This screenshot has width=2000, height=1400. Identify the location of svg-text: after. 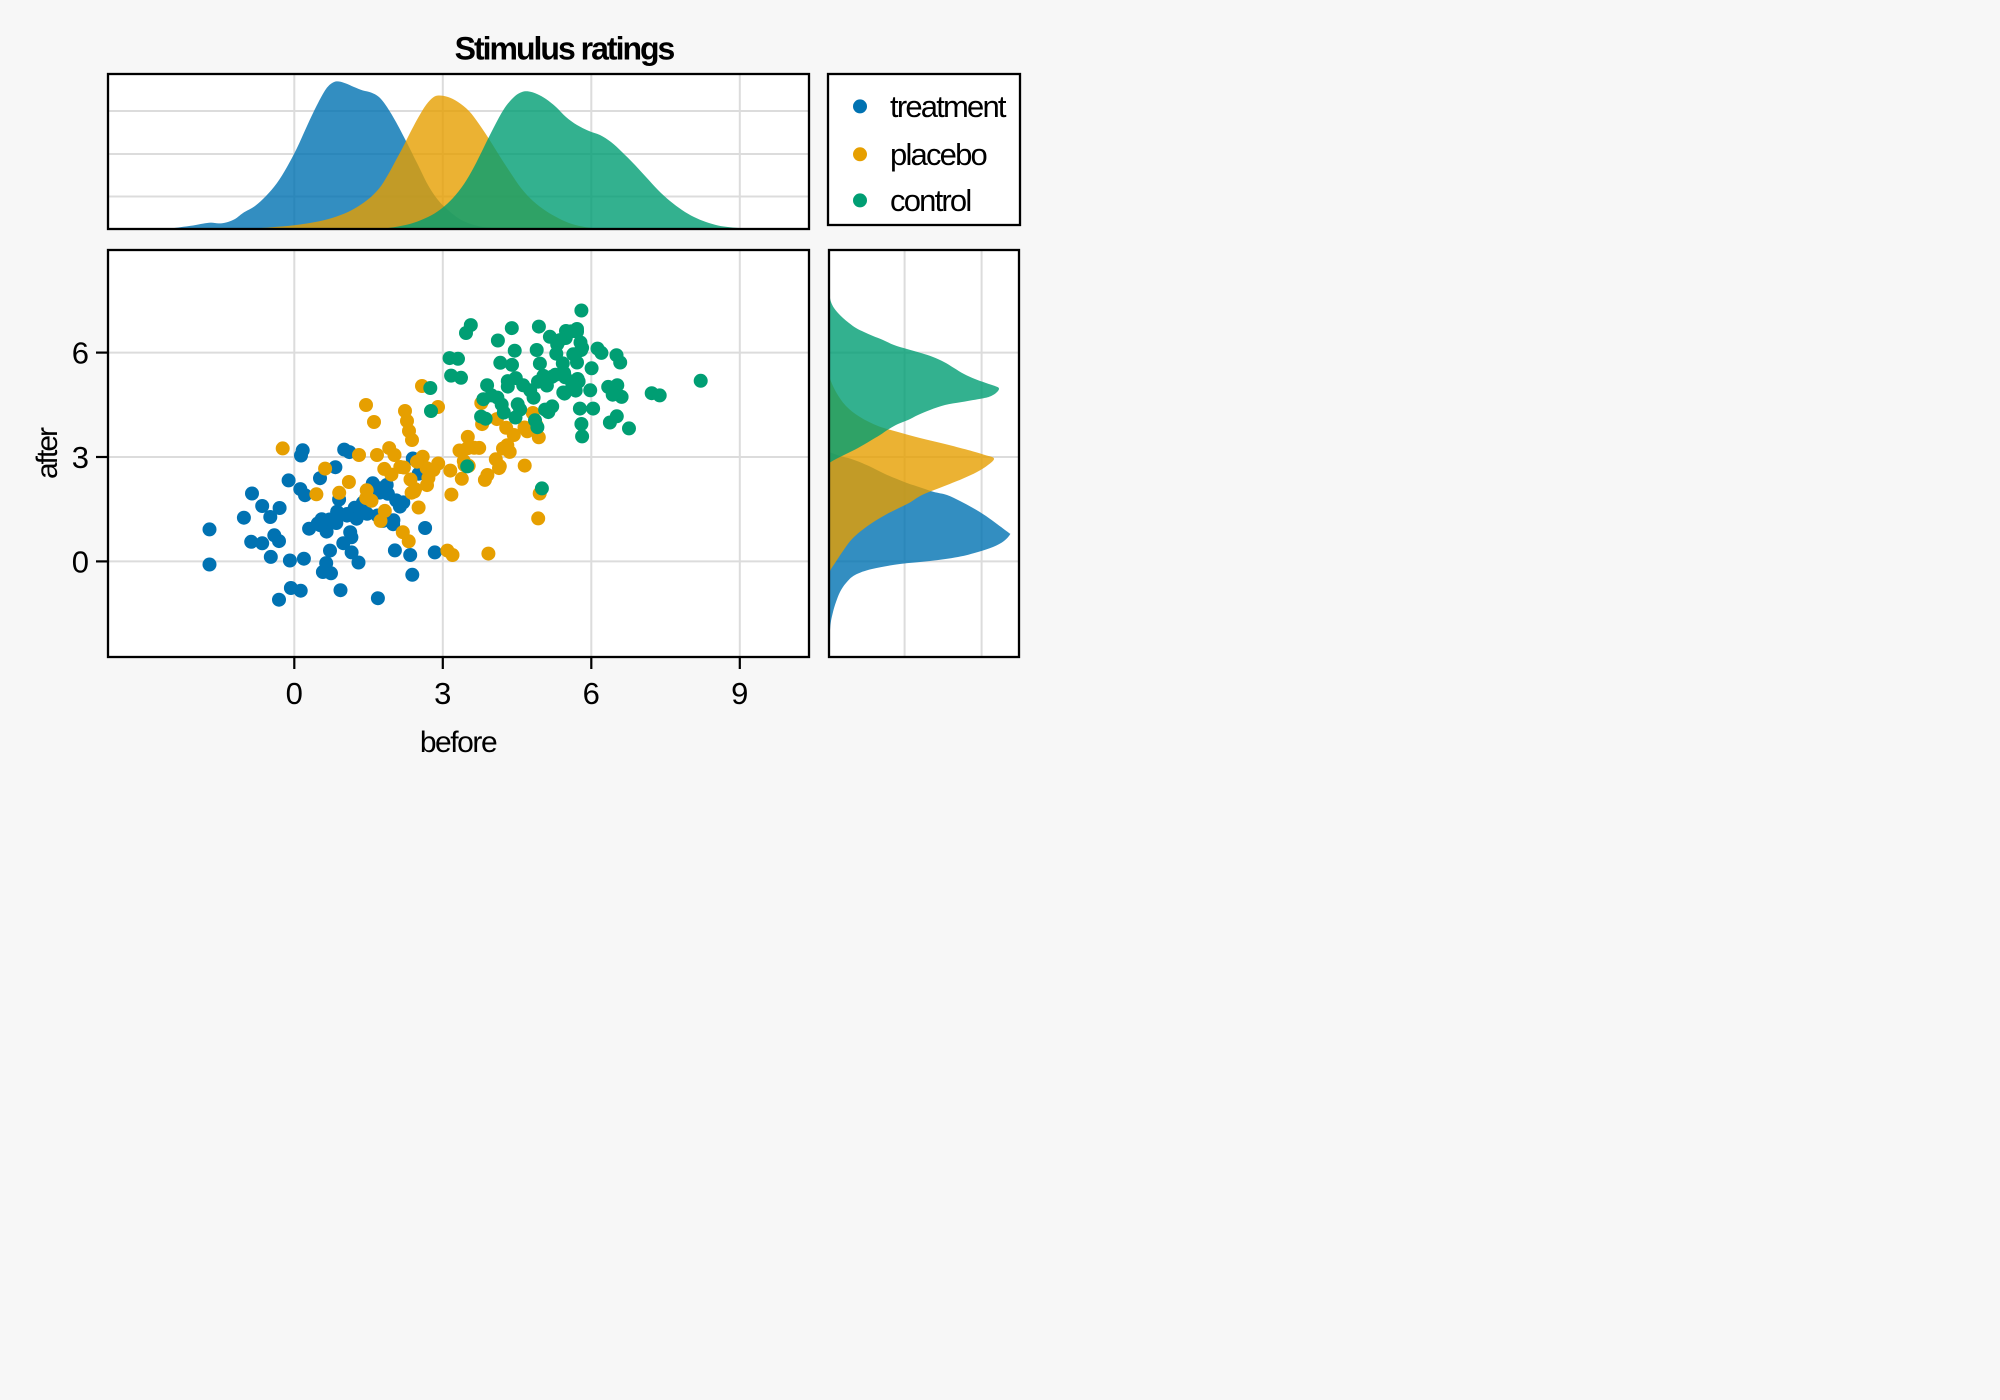
(47, 453).